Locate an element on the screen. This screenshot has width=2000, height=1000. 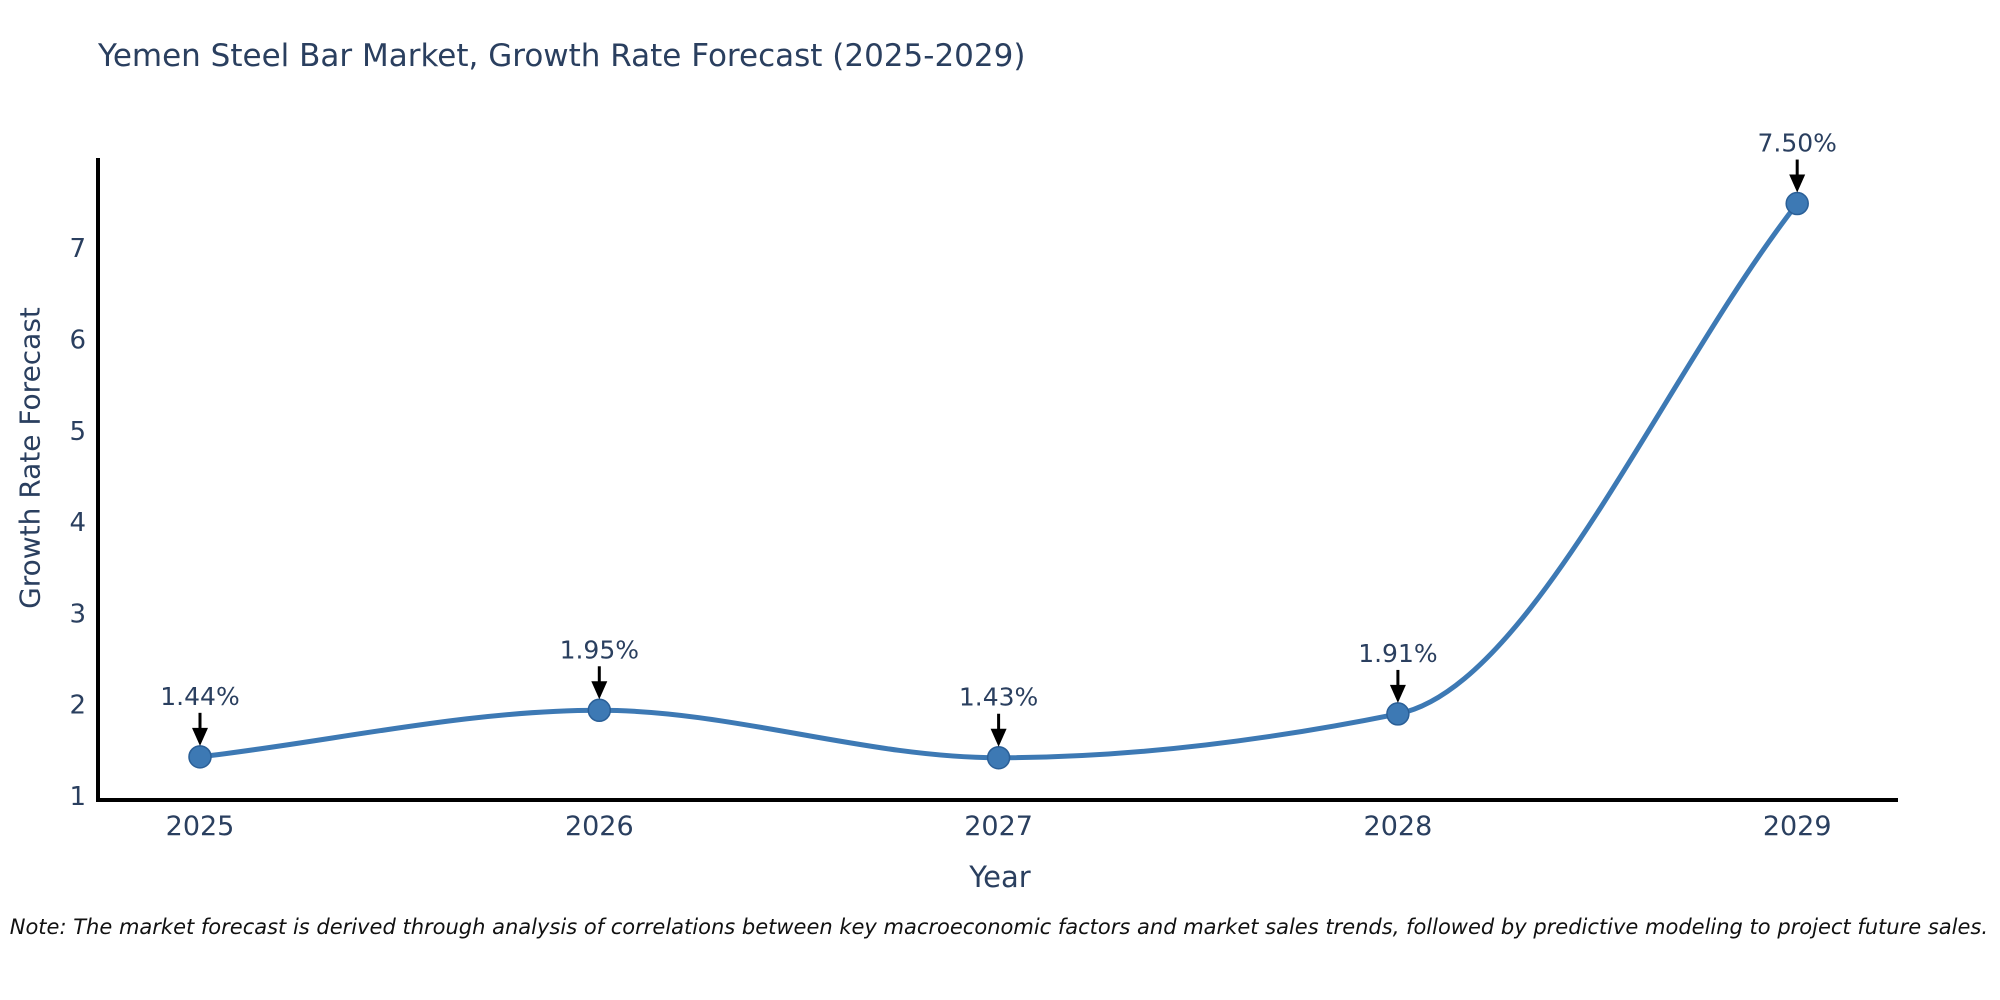
annotation-label: 1.44% is located at coordinates (199, 696).